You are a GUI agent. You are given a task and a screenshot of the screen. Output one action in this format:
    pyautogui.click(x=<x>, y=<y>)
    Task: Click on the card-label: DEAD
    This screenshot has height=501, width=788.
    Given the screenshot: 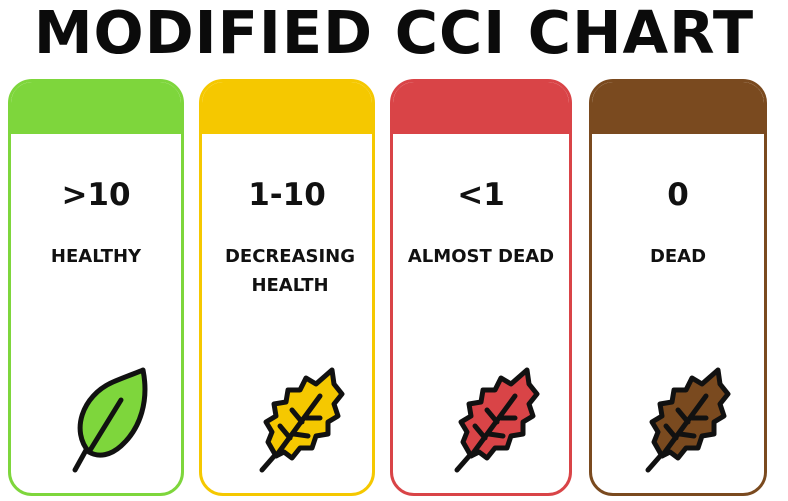 What is the action you would take?
    pyautogui.click(x=678, y=256)
    